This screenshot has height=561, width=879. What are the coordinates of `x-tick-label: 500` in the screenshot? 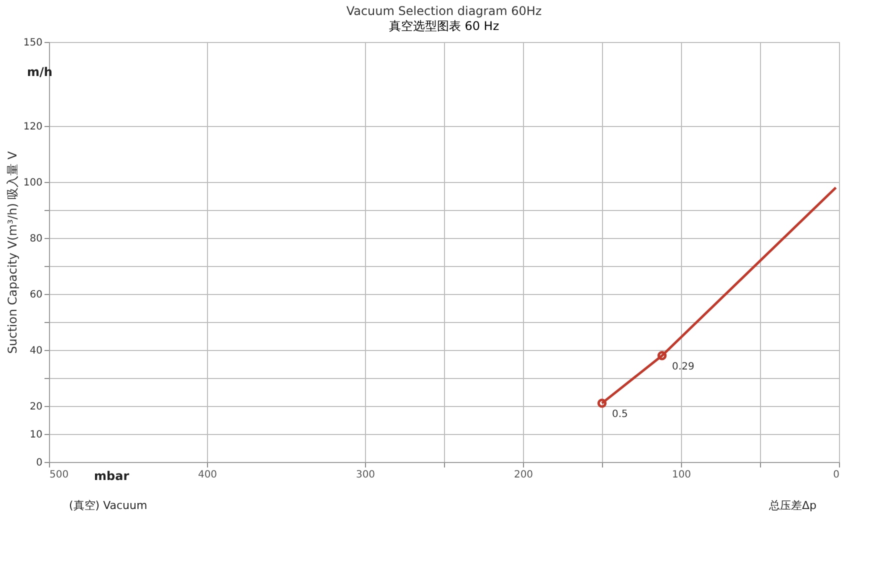 It's located at (59, 475).